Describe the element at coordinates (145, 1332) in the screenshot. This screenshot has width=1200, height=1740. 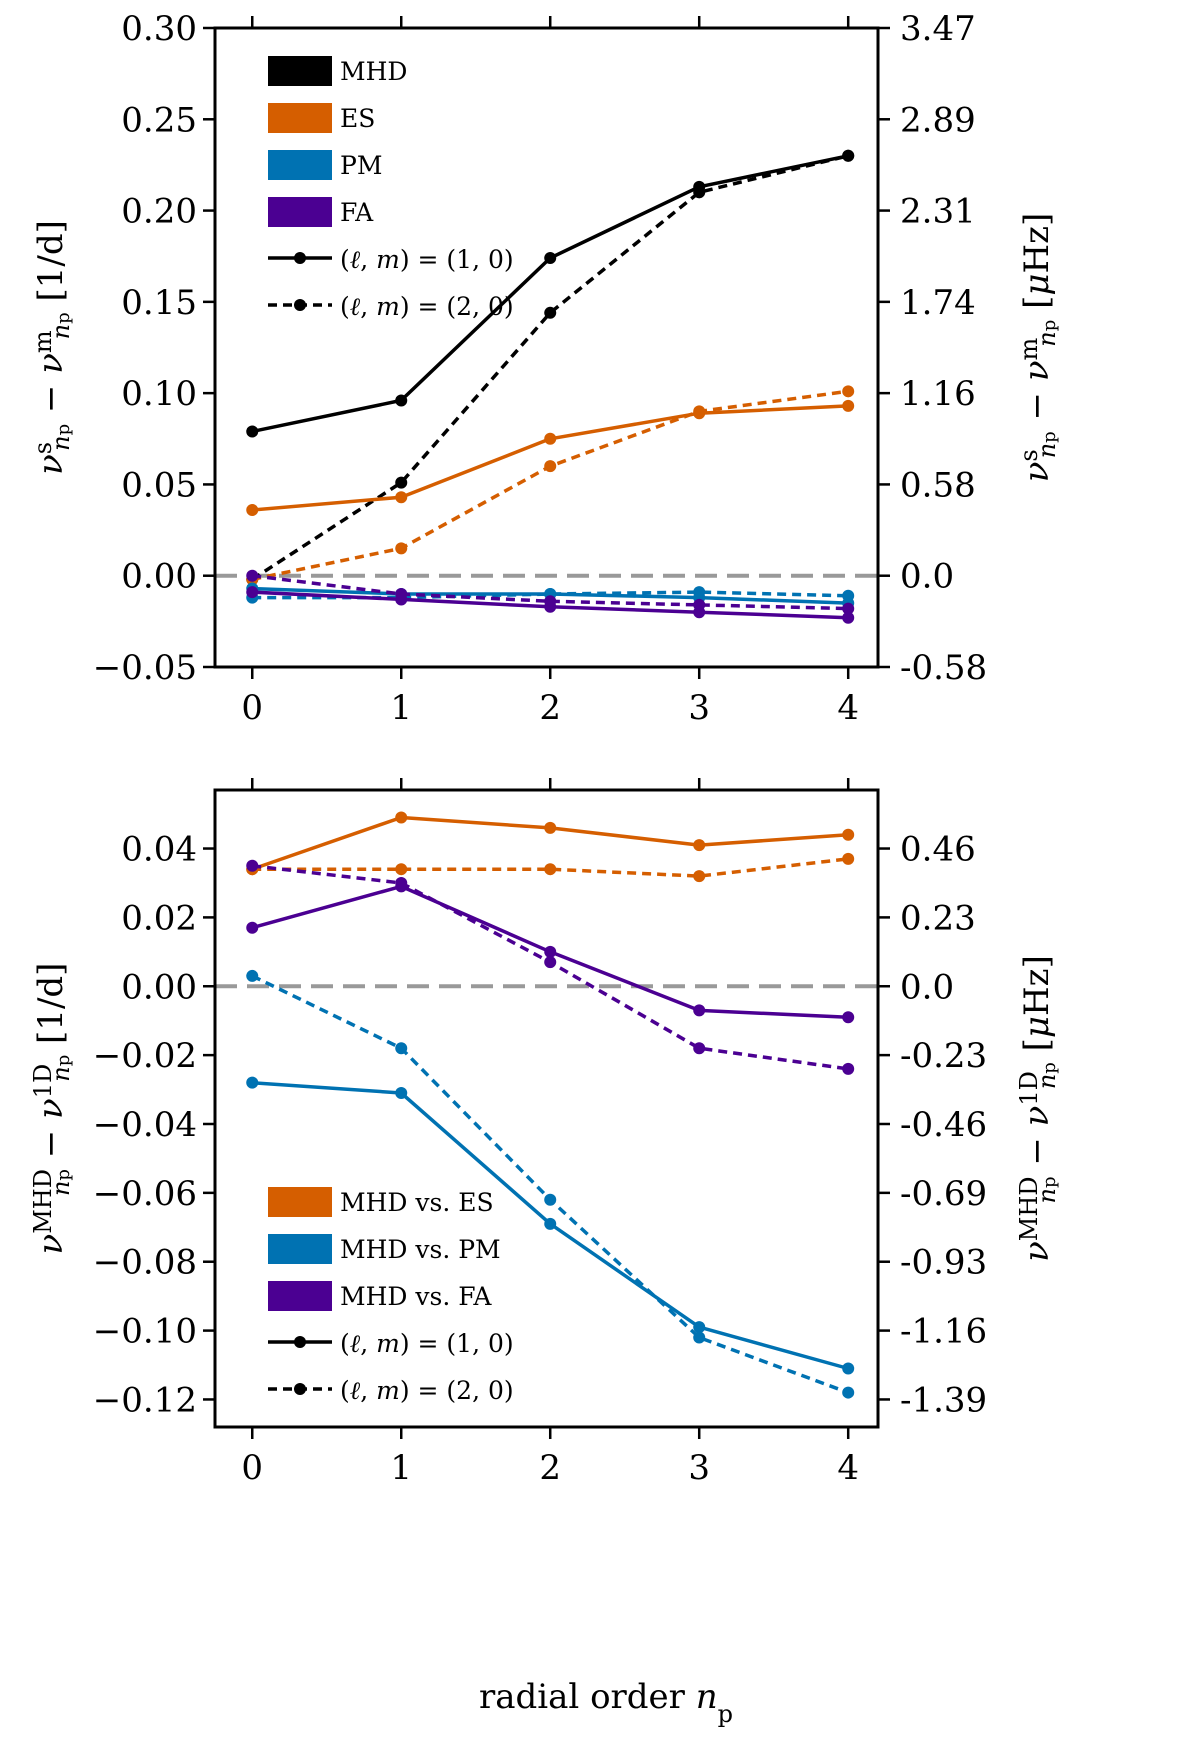
I see `y-tick-label: −0.10` at that location.